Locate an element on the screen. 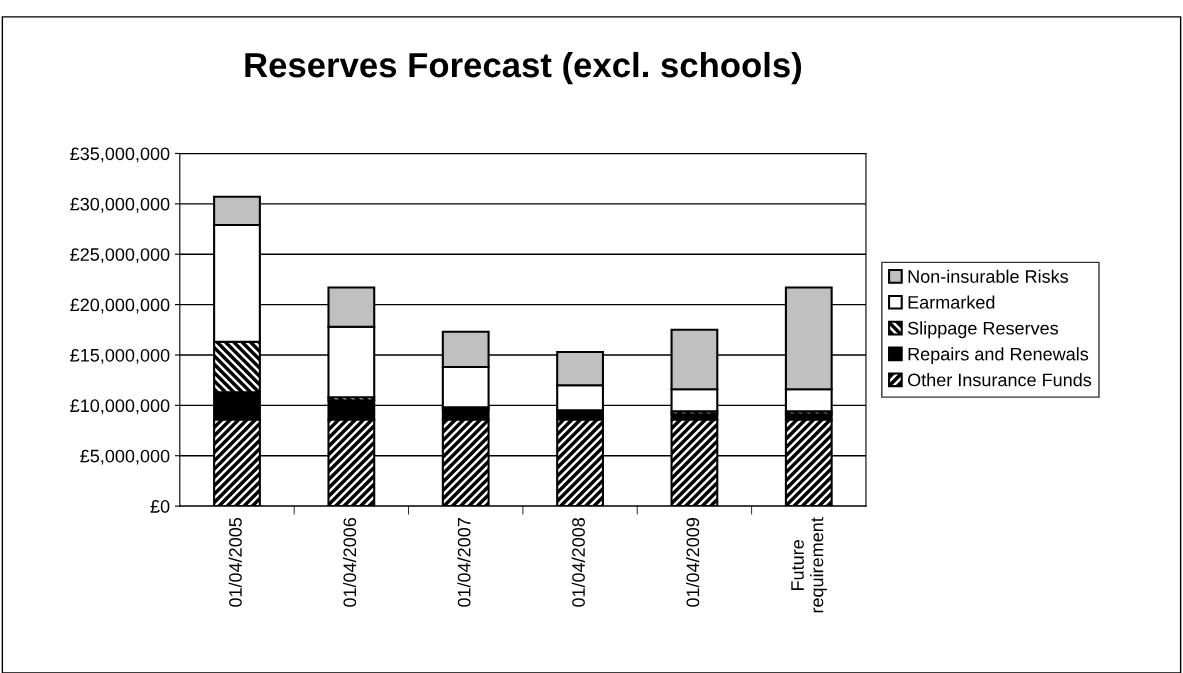 This screenshot has height=673, width=1183. x-tick-label: 01/04/2006 is located at coordinates (349, 562).